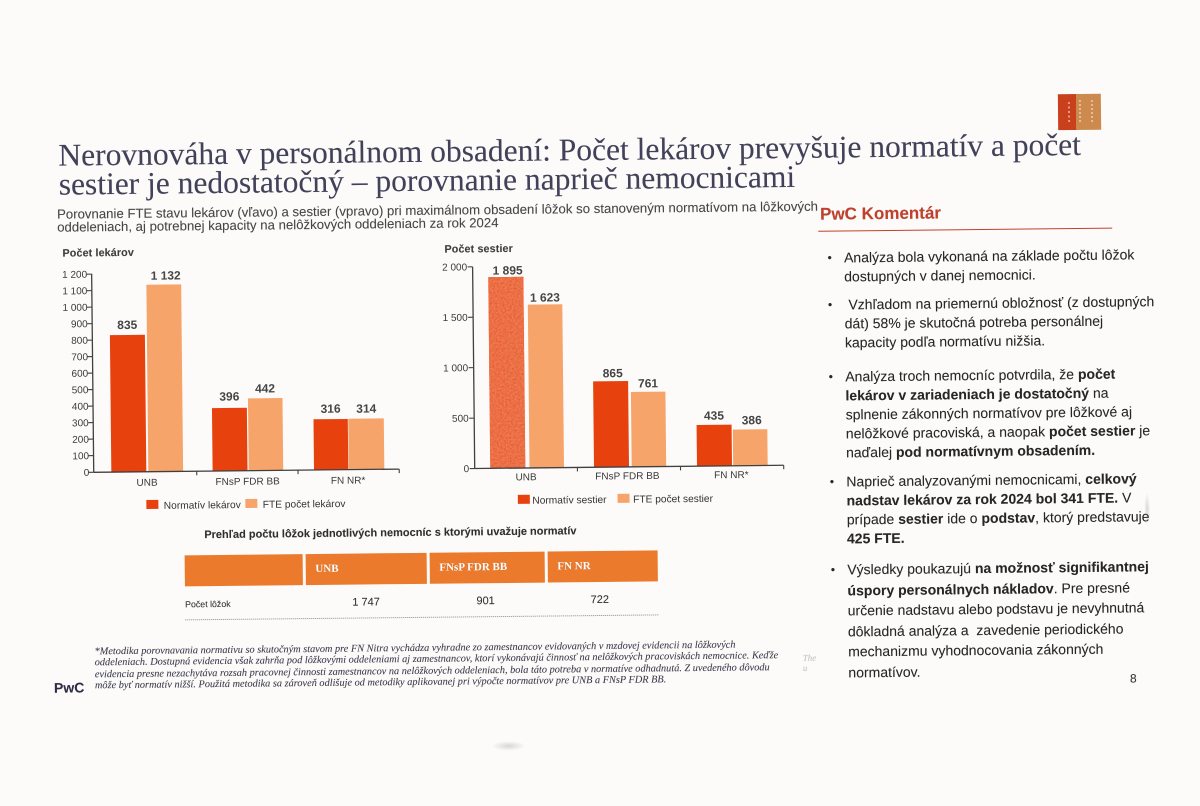 The height and width of the screenshot is (806, 1200). I want to click on svg-text: 1 623, so click(545, 297).